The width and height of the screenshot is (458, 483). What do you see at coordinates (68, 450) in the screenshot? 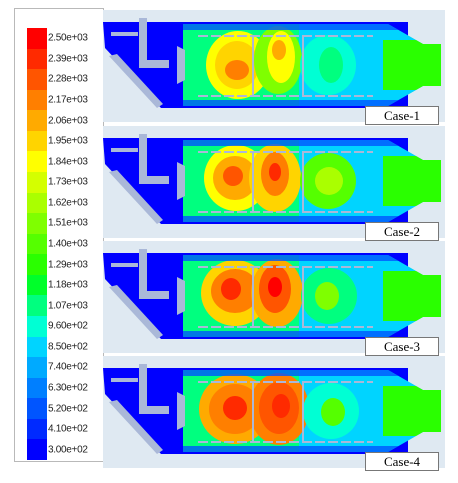
I see `legend-tick-label: 3.00e+02` at bounding box center [68, 450].